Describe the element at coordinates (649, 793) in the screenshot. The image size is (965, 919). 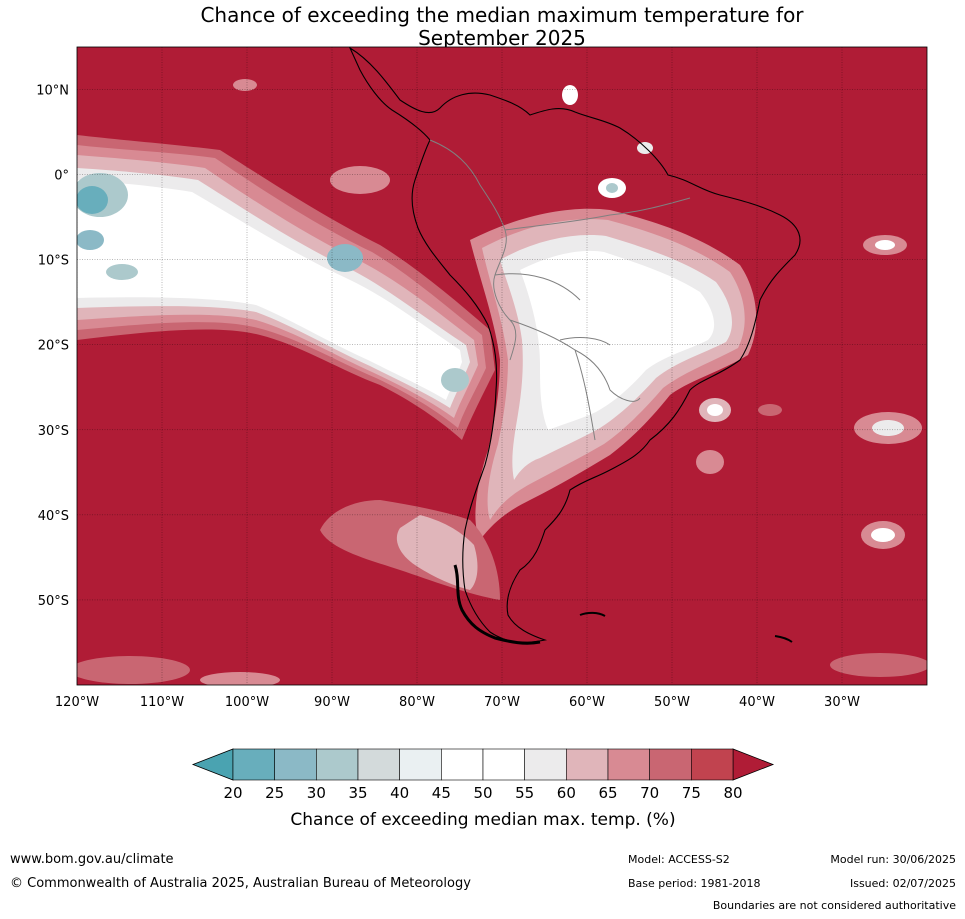
I see `colorbar-tick-label: 70` at that location.